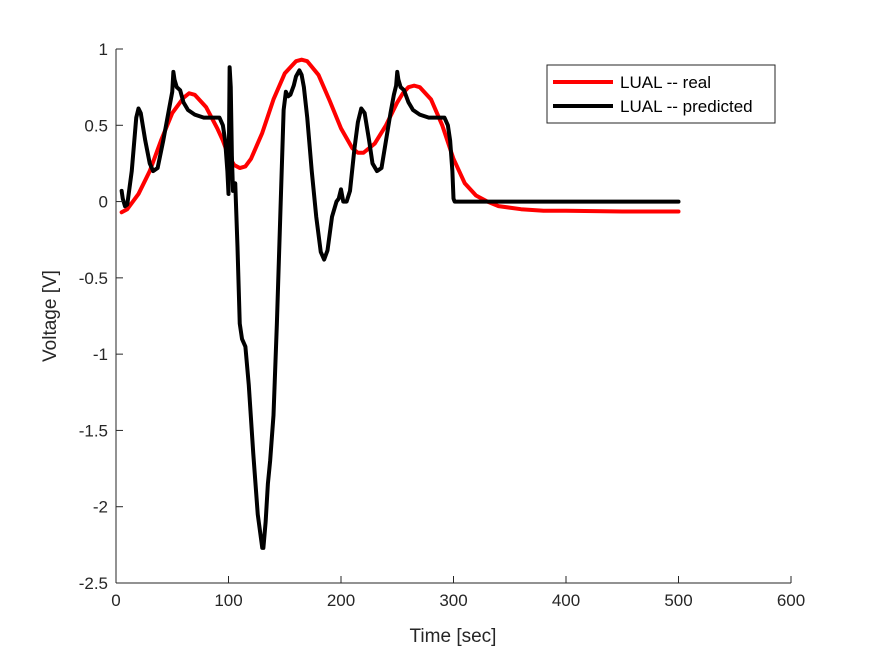 The height and width of the screenshot is (656, 875). What do you see at coordinates (453, 600) in the screenshot?
I see `x-tick-label: 300` at bounding box center [453, 600].